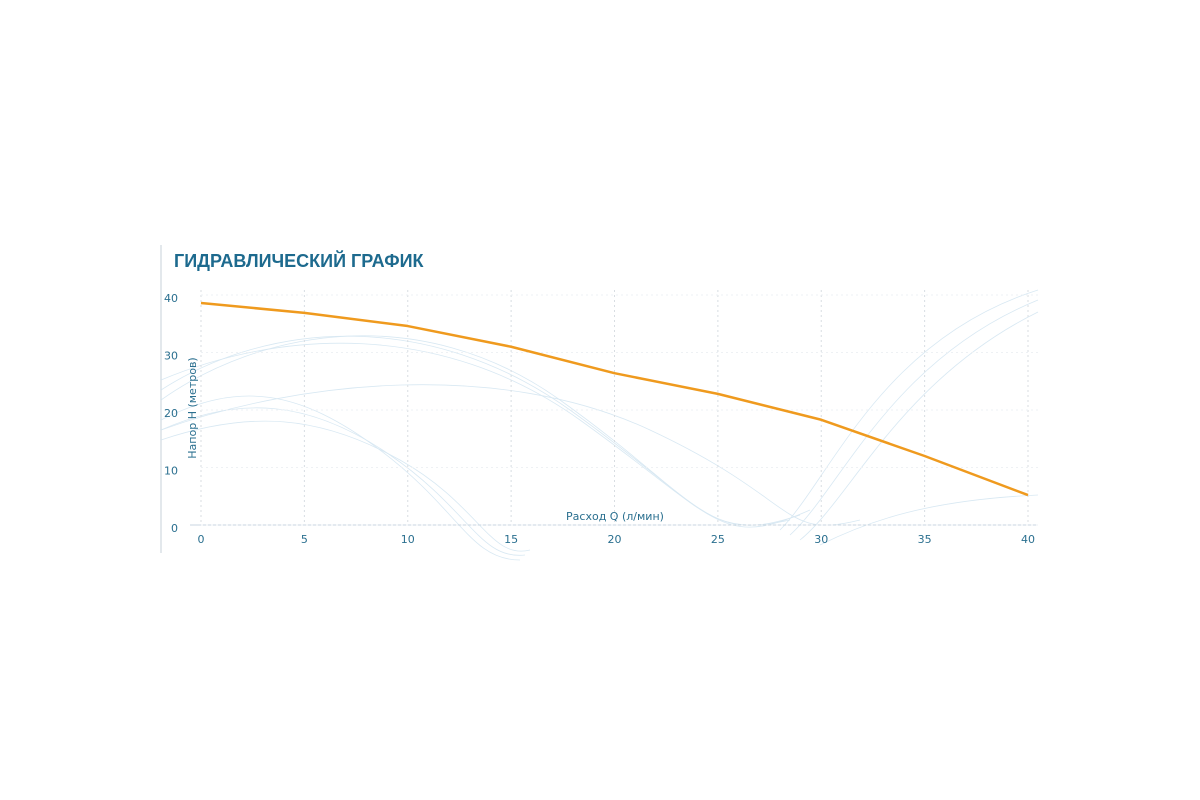 Image resolution: width=1200 pixels, height=800 pixels. Describe the element at coordinates (299, 260) in the screenshot. I see `chart-title: ГИДРАВЛИЧЕСКИЙ ГРАФИК` at that location.